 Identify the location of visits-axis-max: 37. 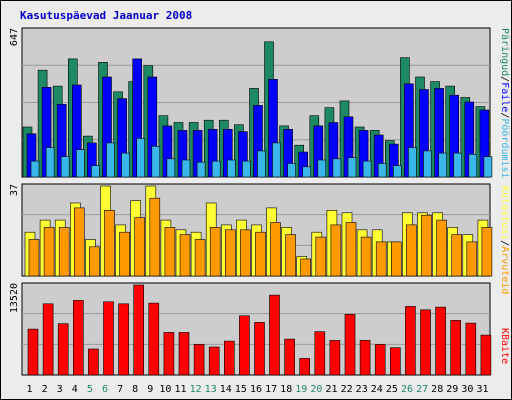
(14, 190).